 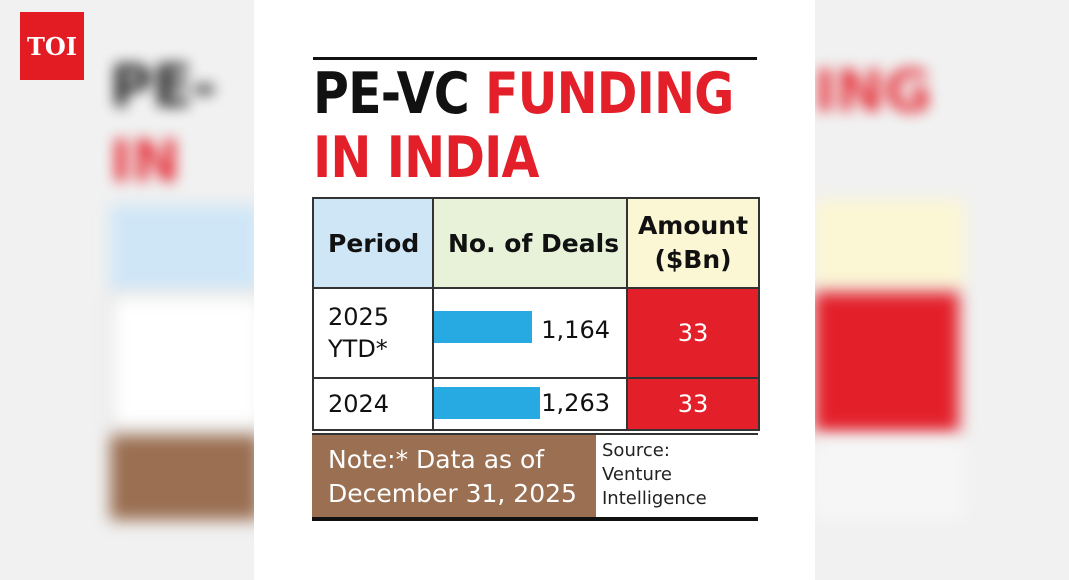 I want to click on title-part1: PE-VC, so click(x=391, y=94).